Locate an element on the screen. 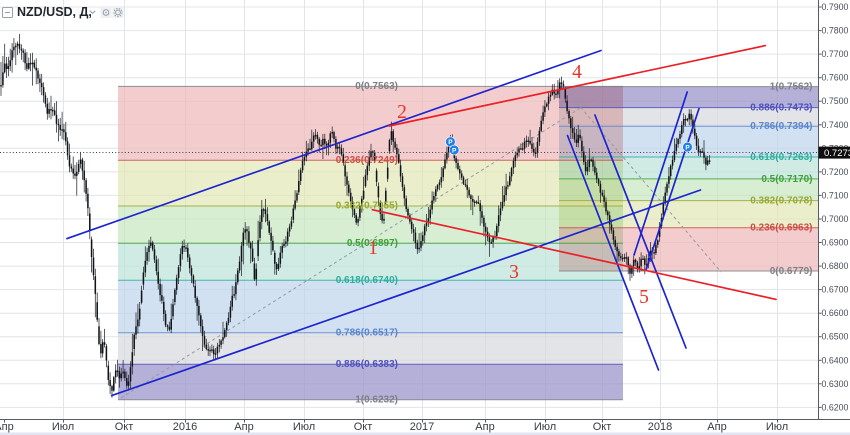 The width and height of the screenshot is (850, 435). svg-text: 0.6800 is located at coordinates (835, 266).